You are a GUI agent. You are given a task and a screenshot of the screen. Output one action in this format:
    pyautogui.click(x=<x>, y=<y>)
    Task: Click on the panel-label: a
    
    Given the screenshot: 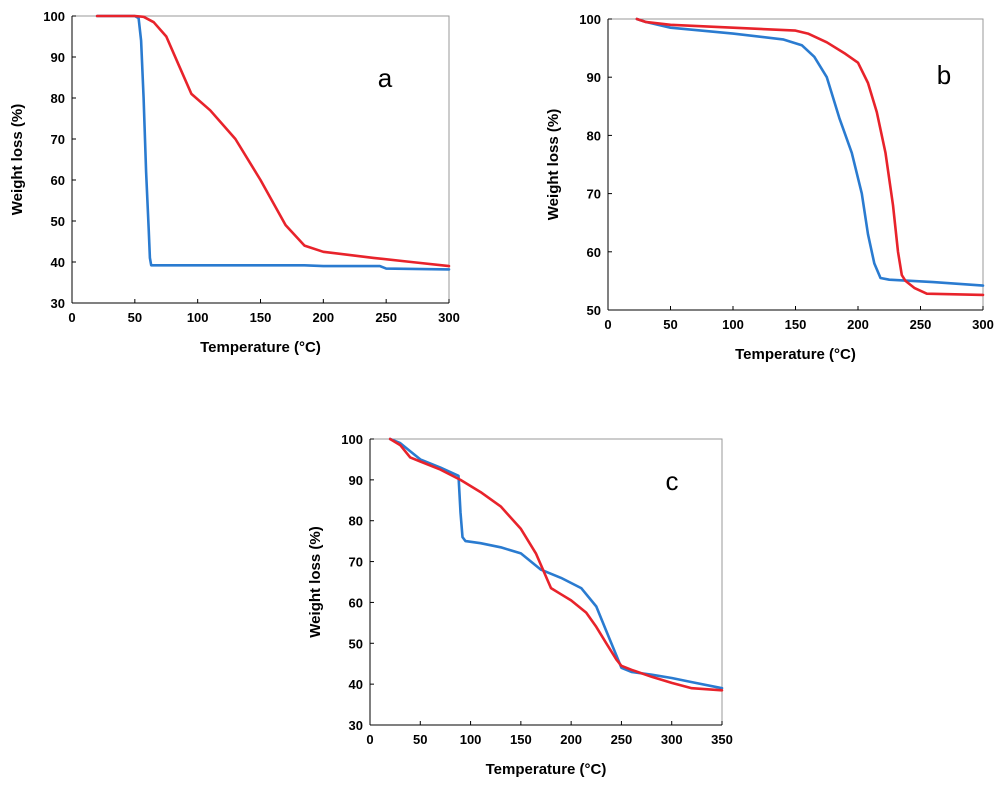 What is the action you would take?
    pyautogui.click(x=385, y=78)
    